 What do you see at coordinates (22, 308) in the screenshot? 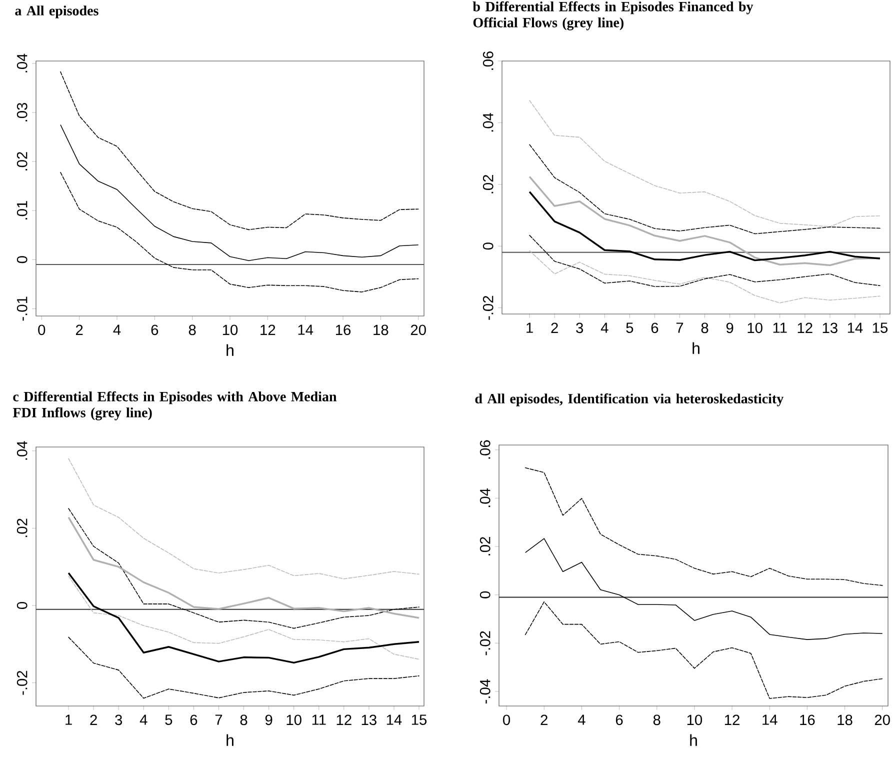
I see `y-tick-label: -.01` at bounding box center [22, 308].